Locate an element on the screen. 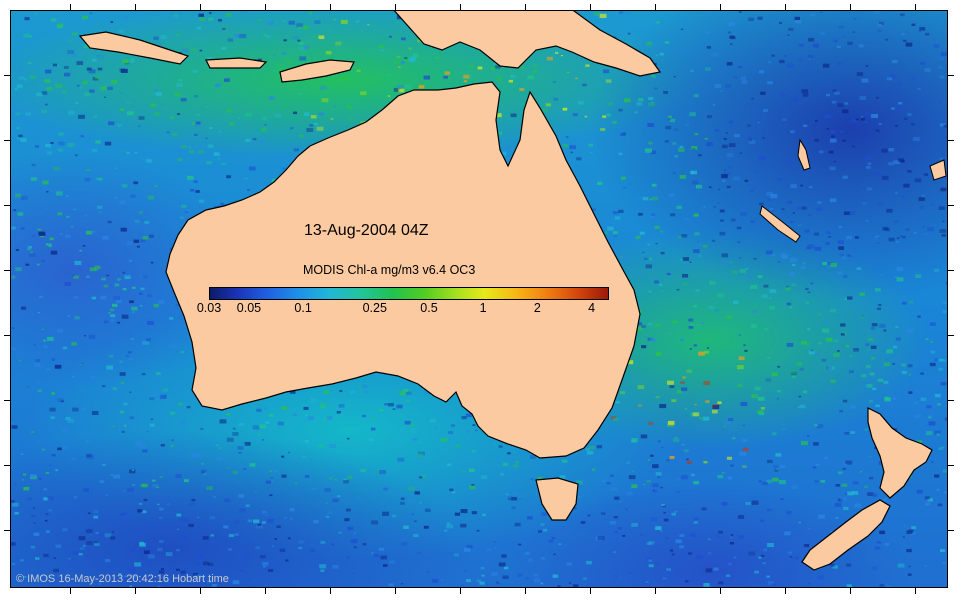  fiji-islands is located at coordinates (938, 170).